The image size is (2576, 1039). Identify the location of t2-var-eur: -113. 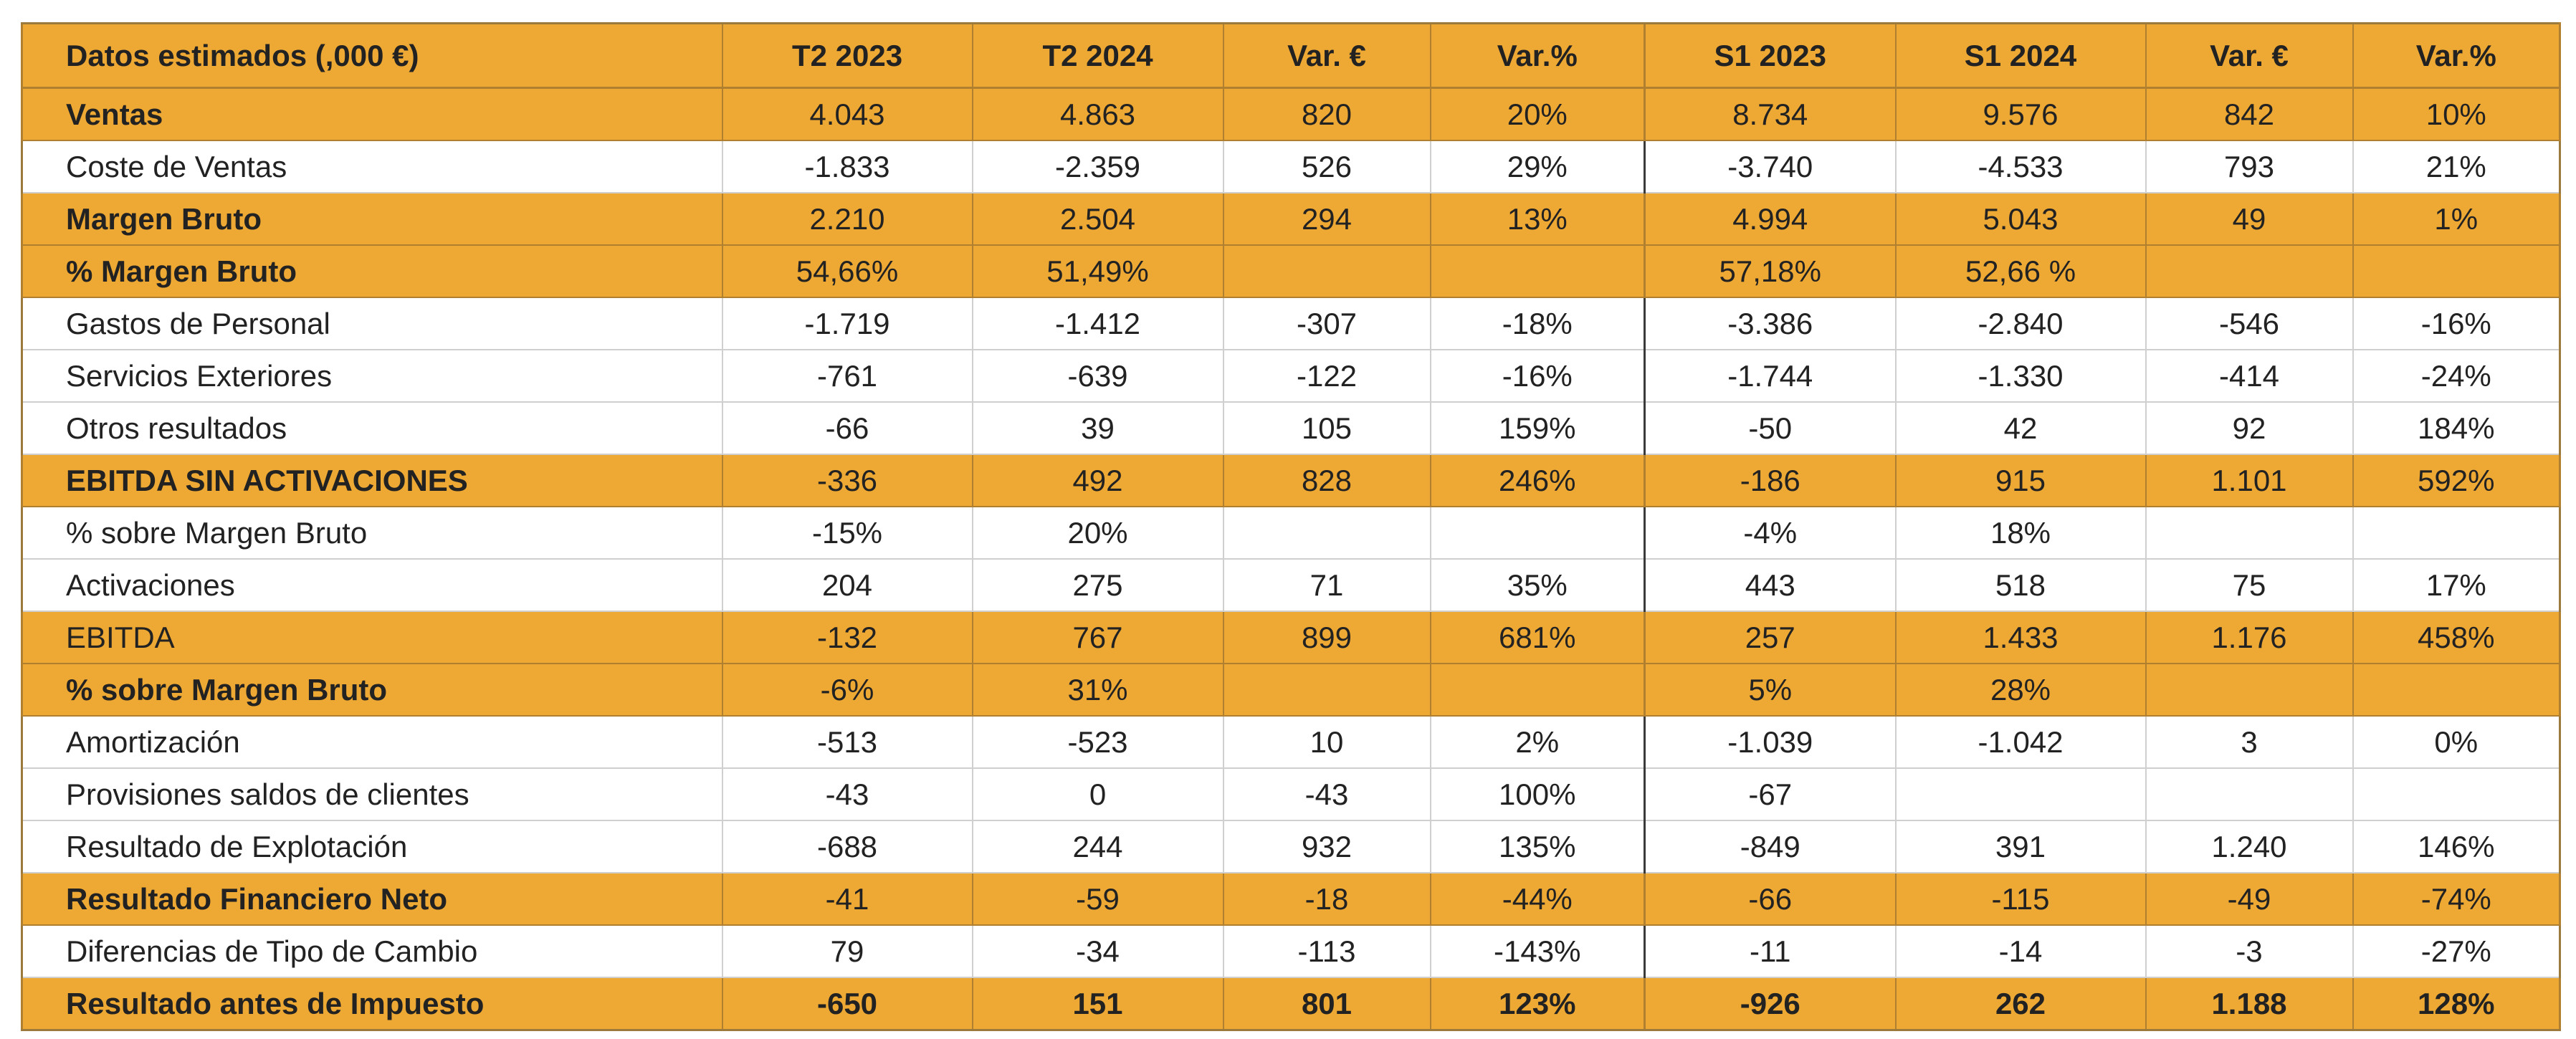
(1326, 951).